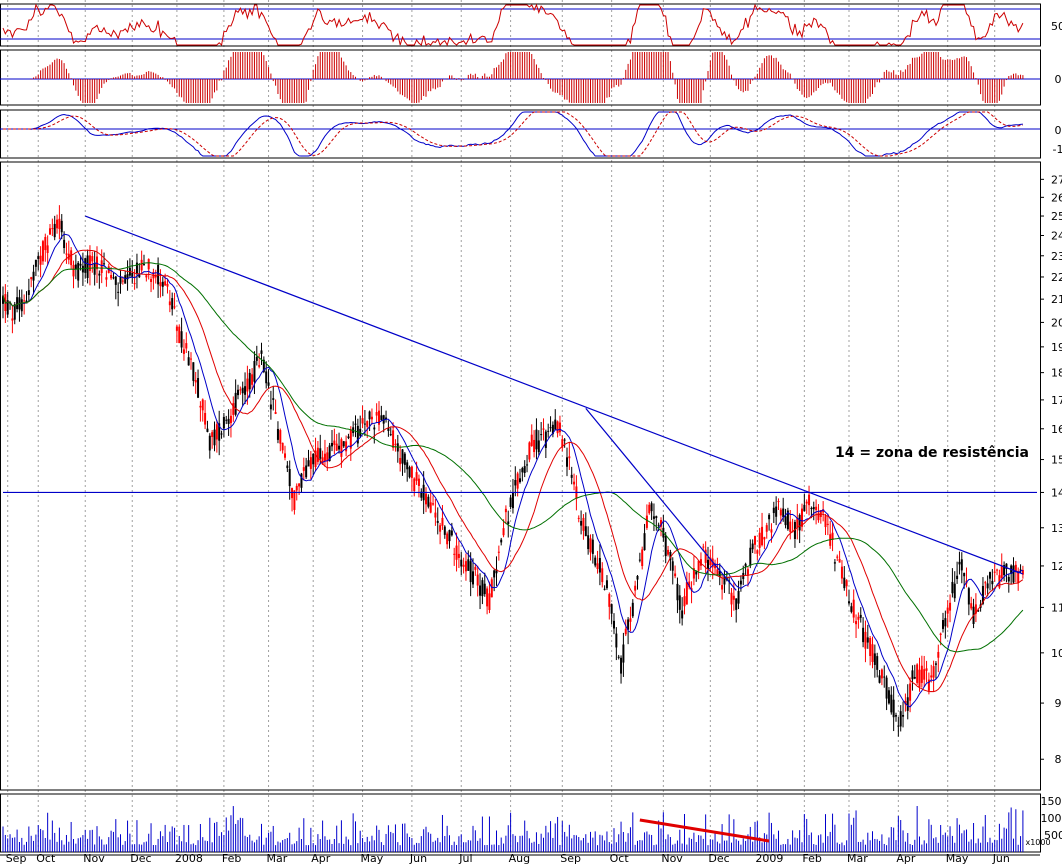  I want to click on volume-tick-label: 15000, so click(1051, 801).